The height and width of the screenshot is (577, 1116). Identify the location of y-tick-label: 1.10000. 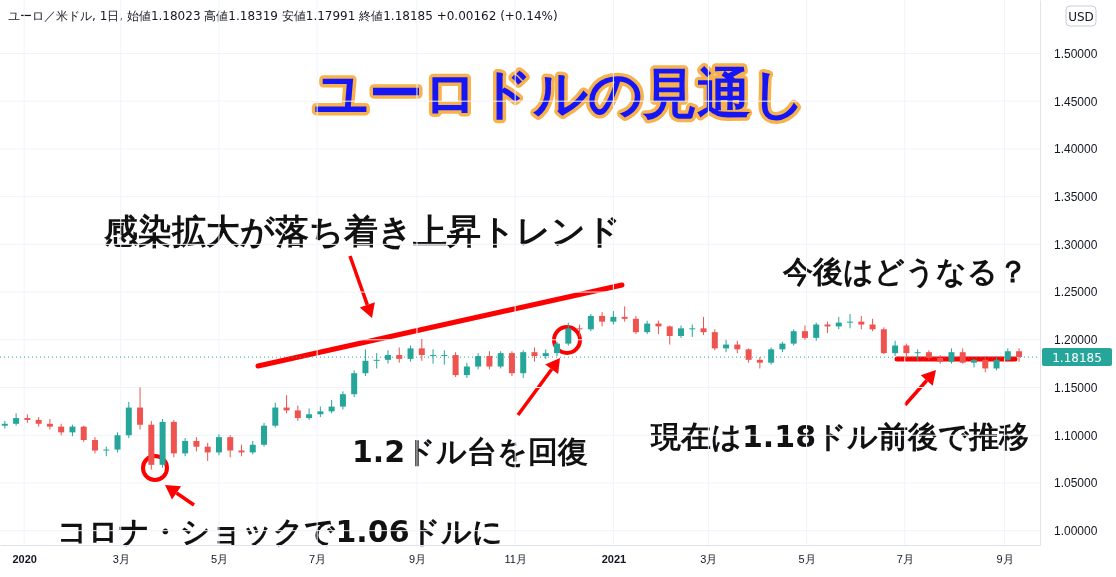
(1076, 435).